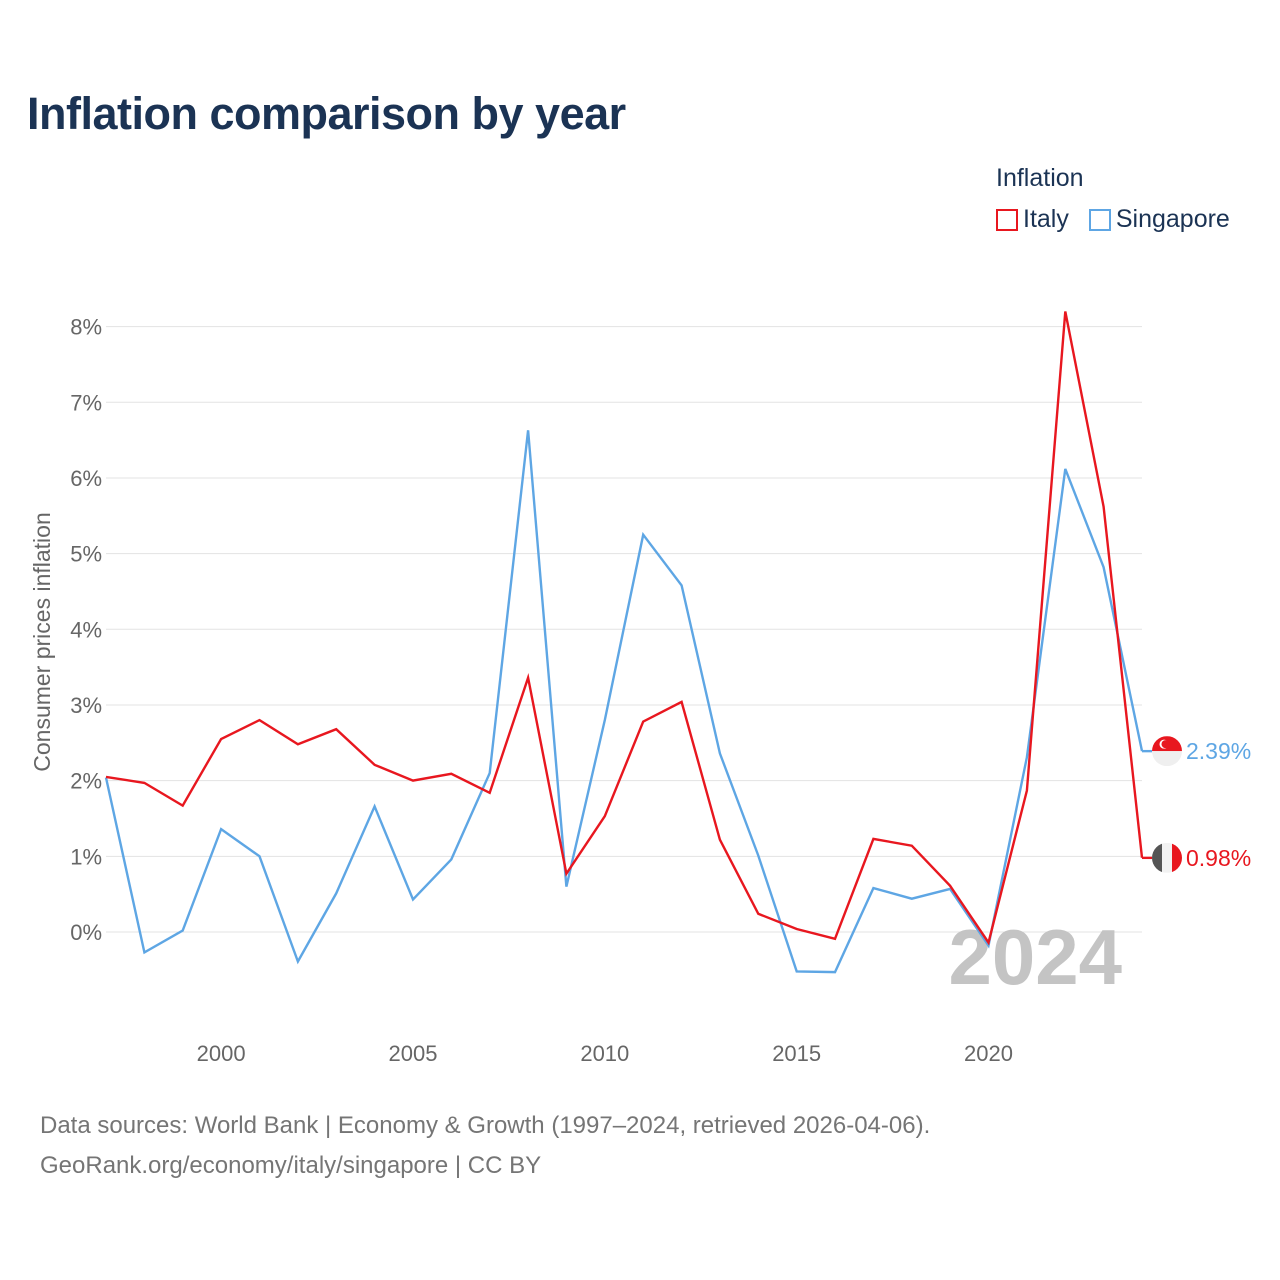 This screenshot has width=1280, height=1280. What do you see at coordinates (86, 856) in the screenshot?
I see `y-tick-label: 1%` at bounding box center [86, 856].